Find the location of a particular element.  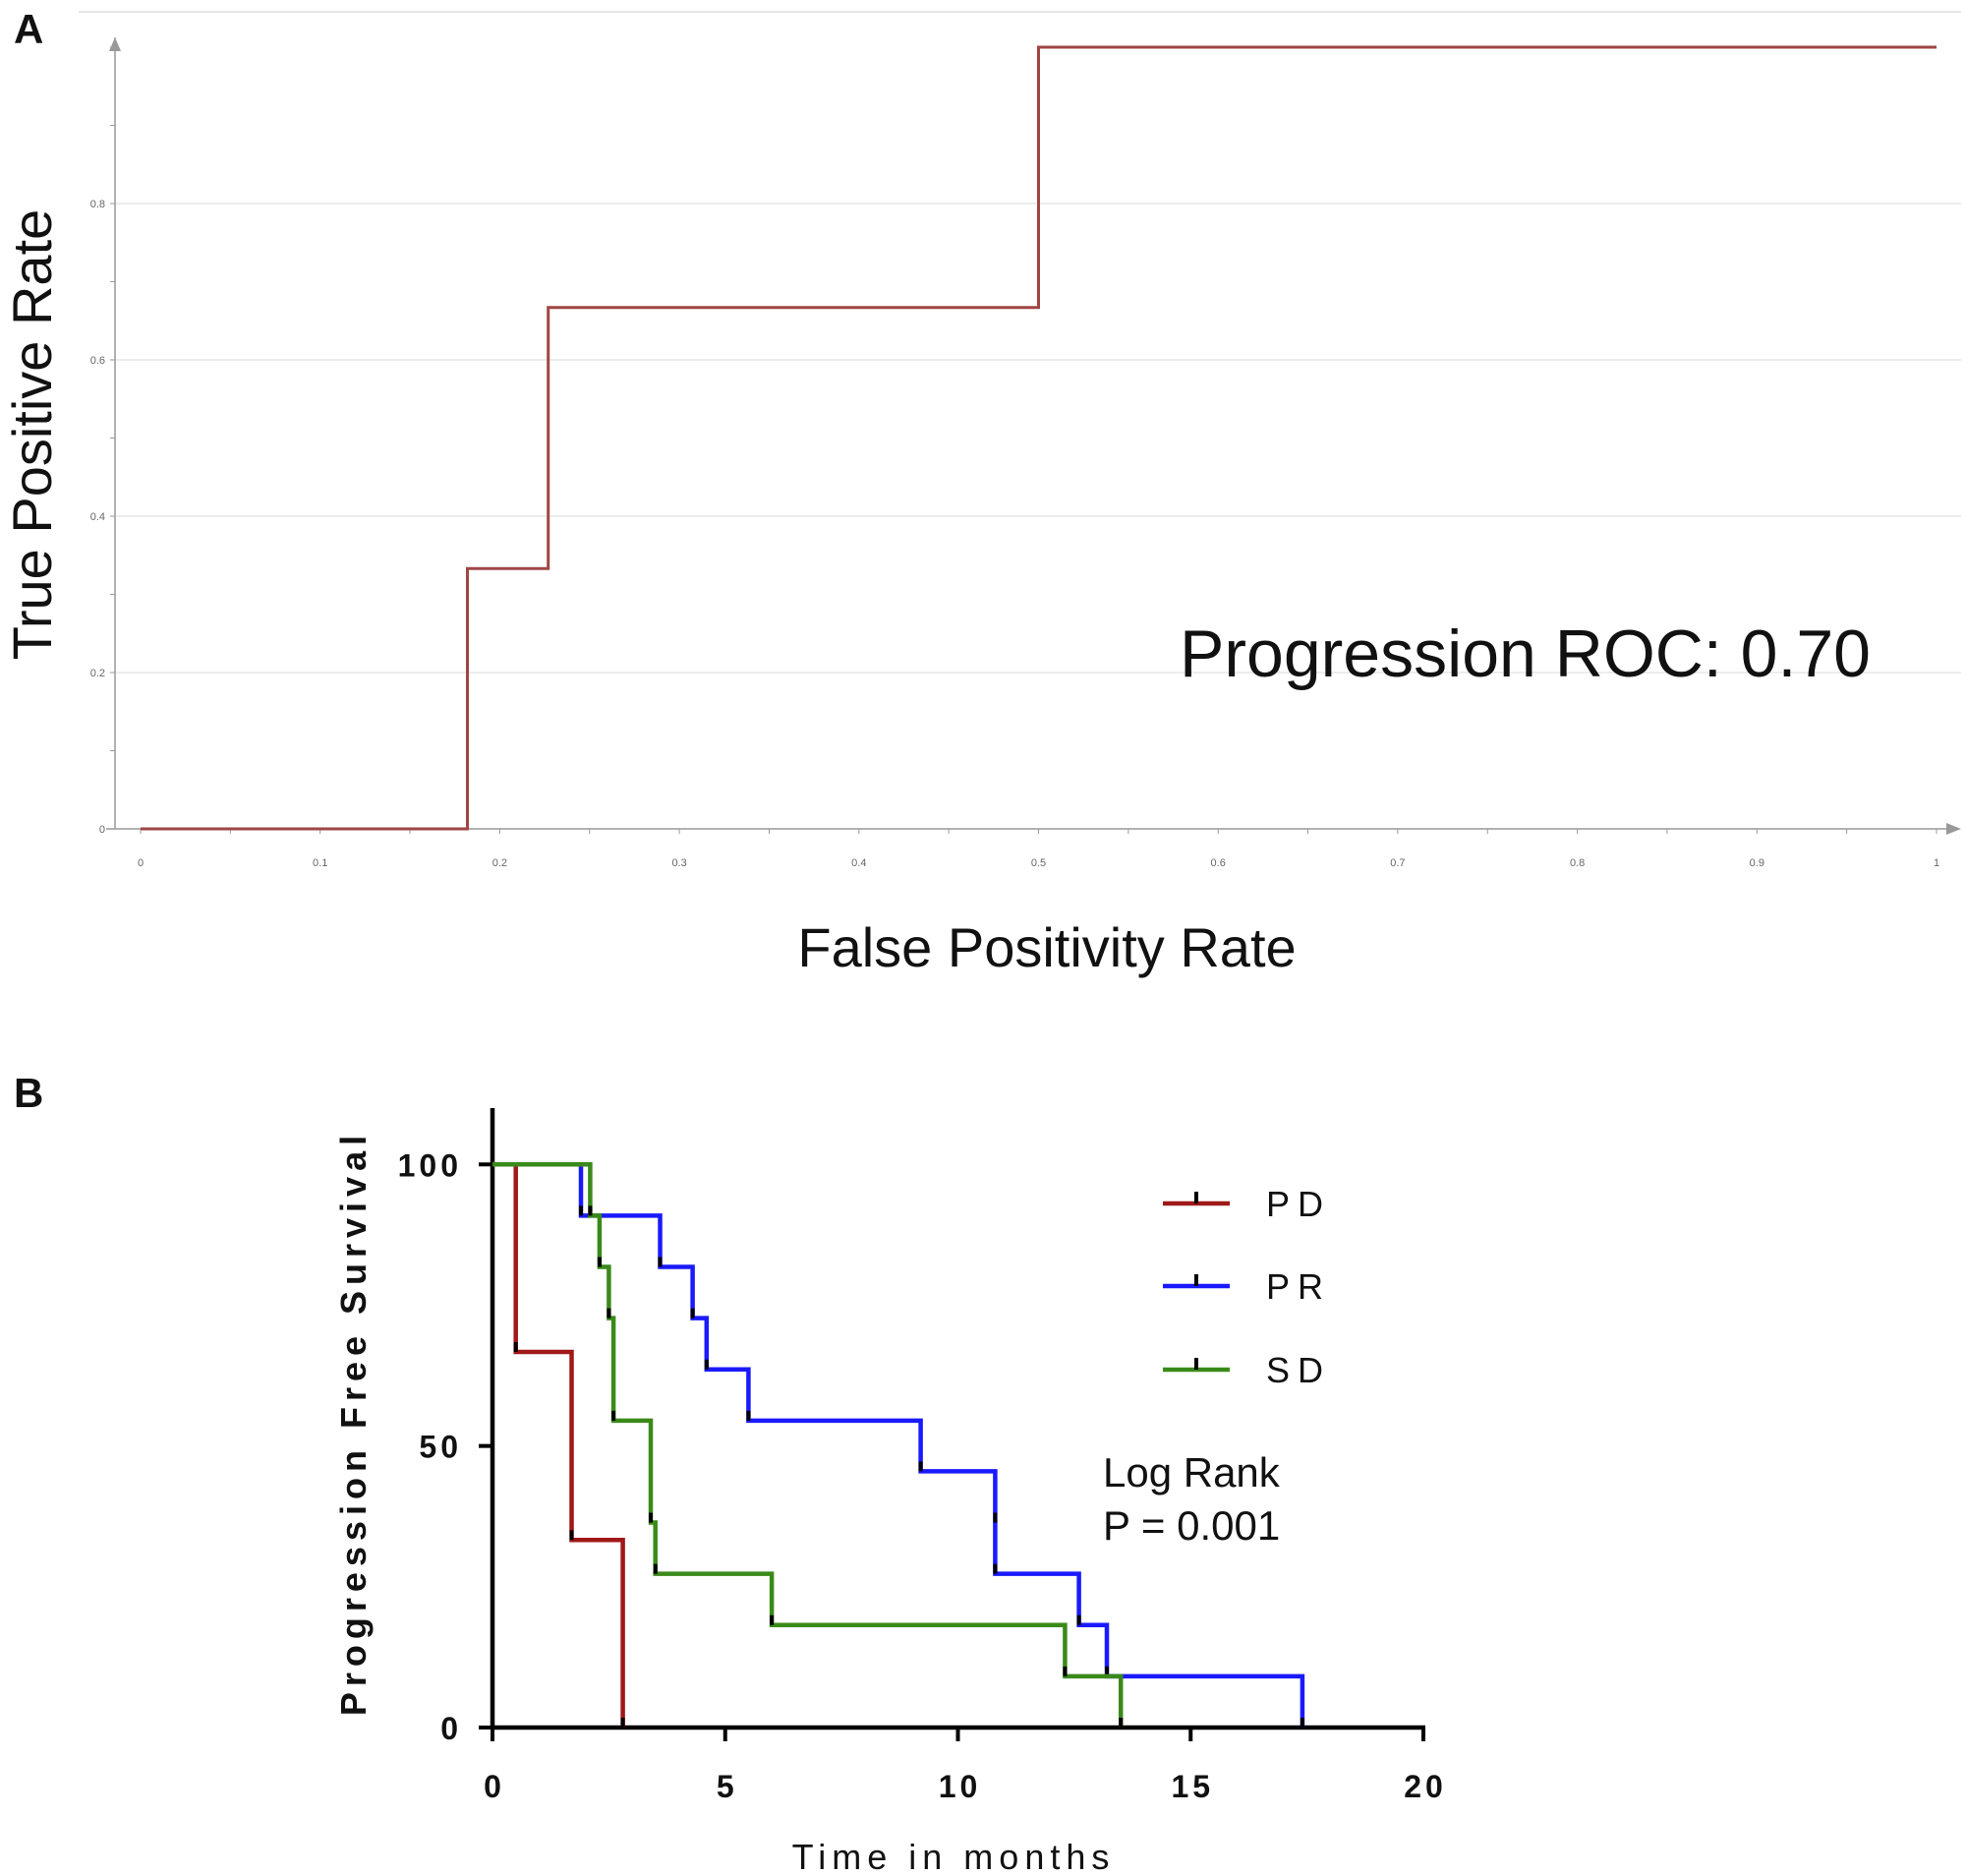

survival-series is located at coordinates (898, 1445).